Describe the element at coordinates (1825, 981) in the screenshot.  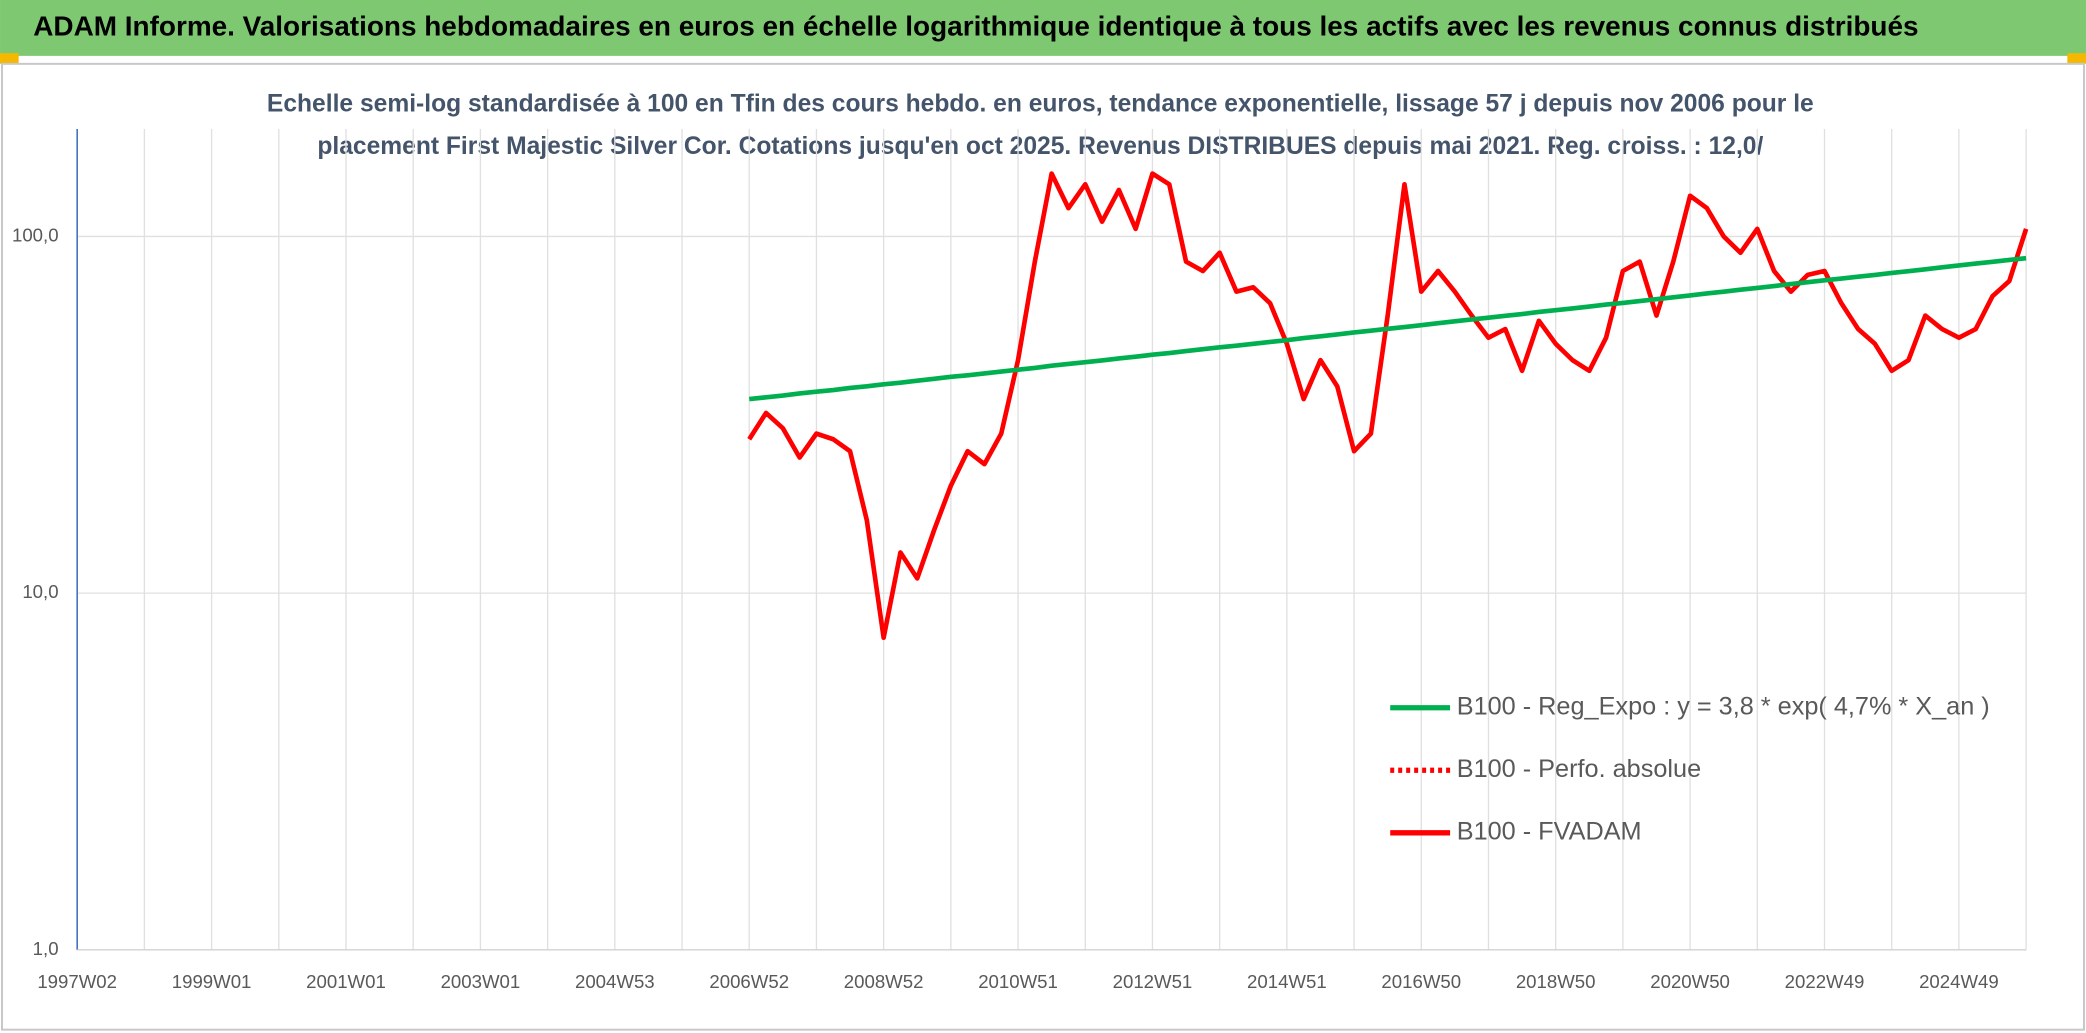
I see `x-tick-label: 2022W49` at that location.